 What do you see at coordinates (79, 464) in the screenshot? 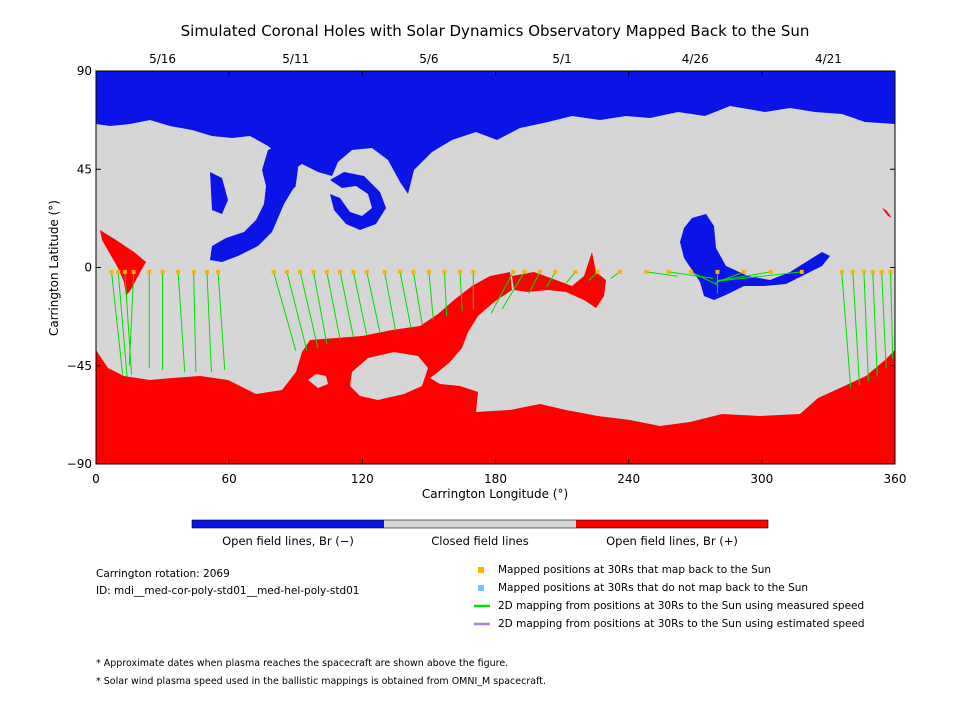
I see `y-tick-label: −90` at bounding box center [79, 464].